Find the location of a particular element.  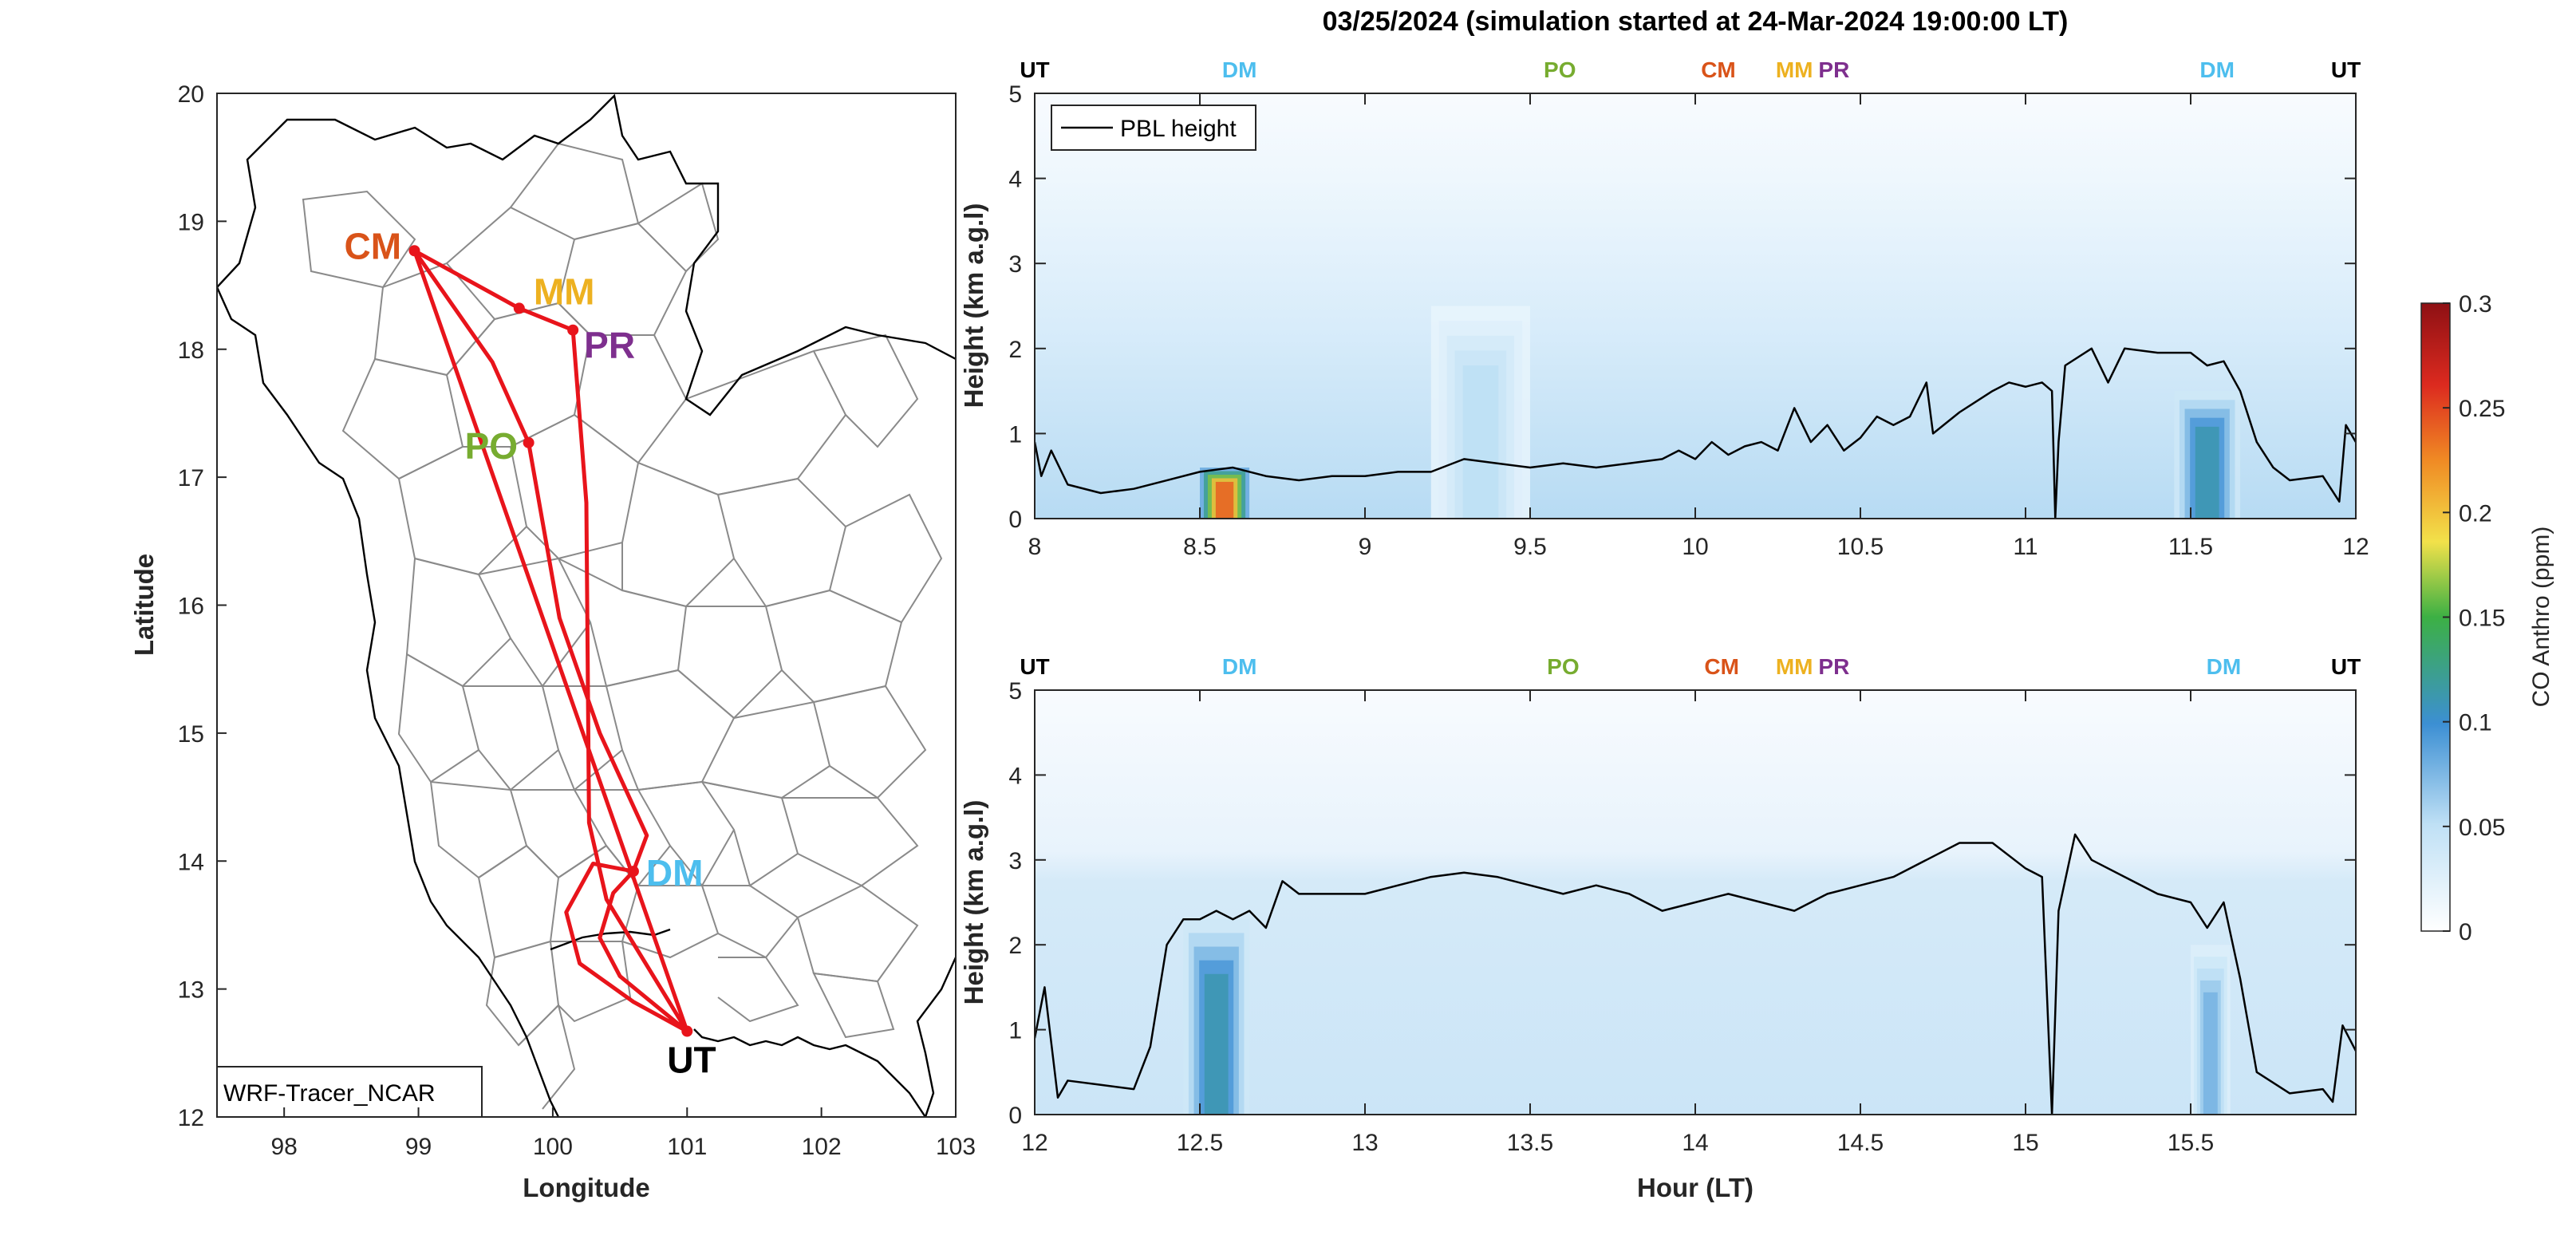

bot-x-tick-label: 13.5 is located at coordinates (1530, 1143).